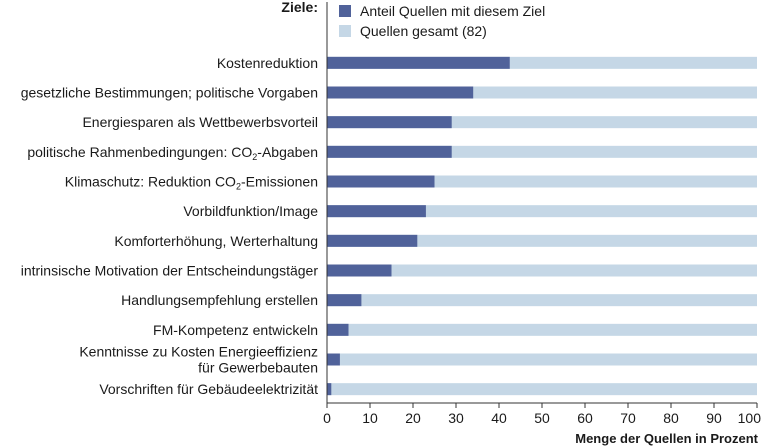 This screenshot has height=448, width=761. I want to click on category-label: Kostenreduktion, so click(267, 63).